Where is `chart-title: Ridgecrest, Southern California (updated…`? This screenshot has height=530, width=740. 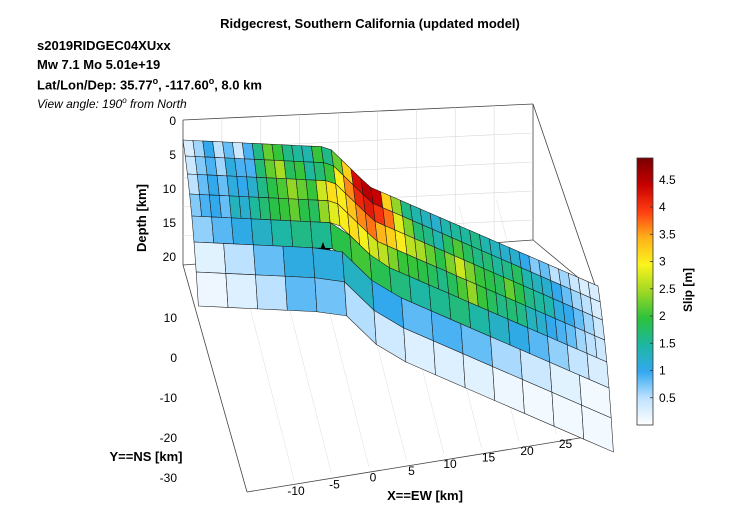 chart-title: Ridgecrest, Southern California (updated… is located at coordinates (370, 23).